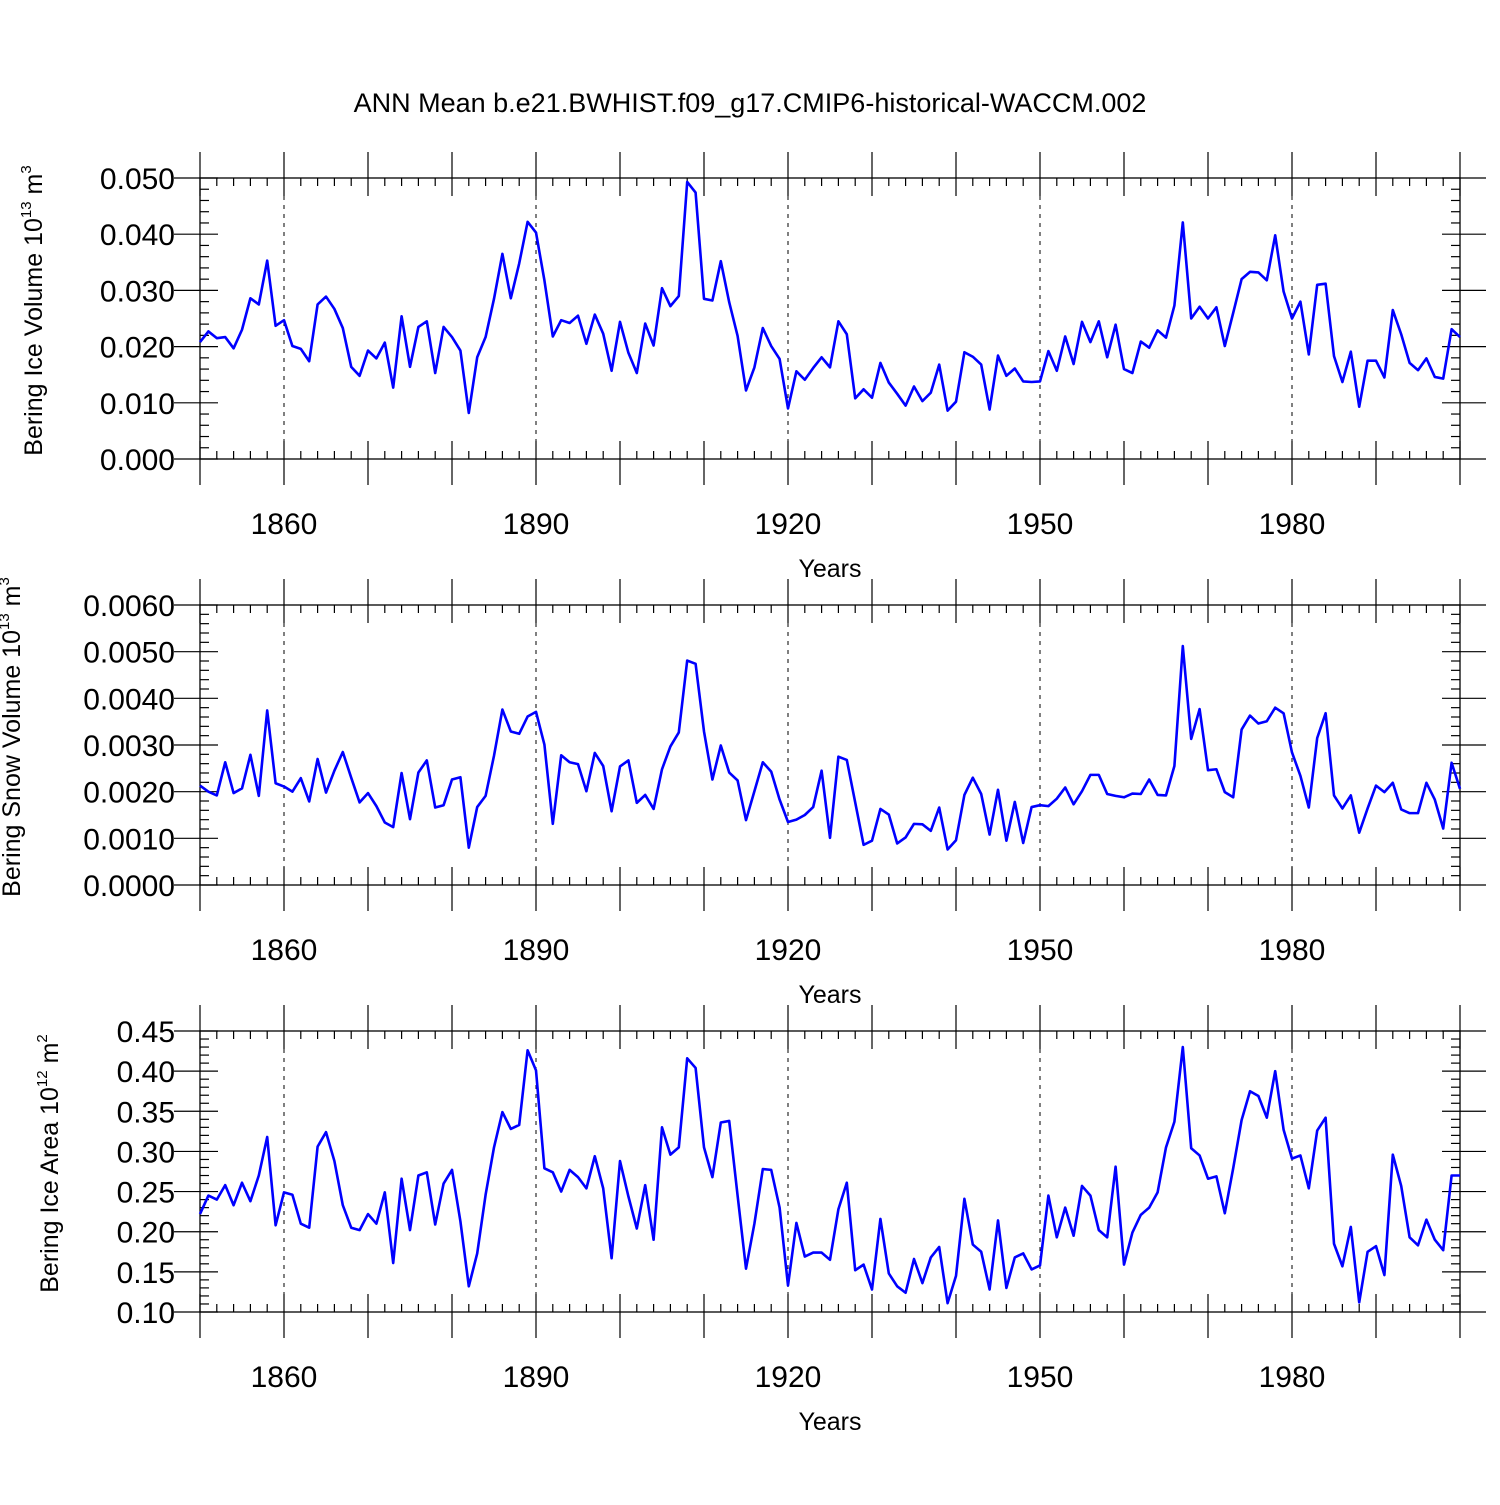 This screenshot has height=1505, width=1500. I want to click on y-tick-label: 0.20, so click(146, 1233).